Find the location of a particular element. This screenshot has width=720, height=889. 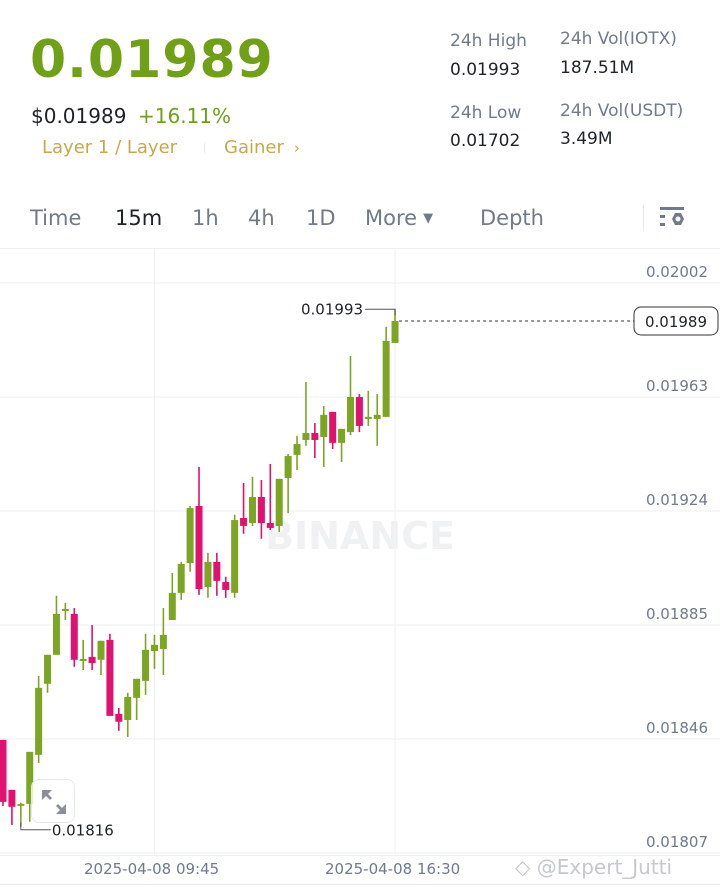

tab-15m: 15m is located at coordinates (139, 218).